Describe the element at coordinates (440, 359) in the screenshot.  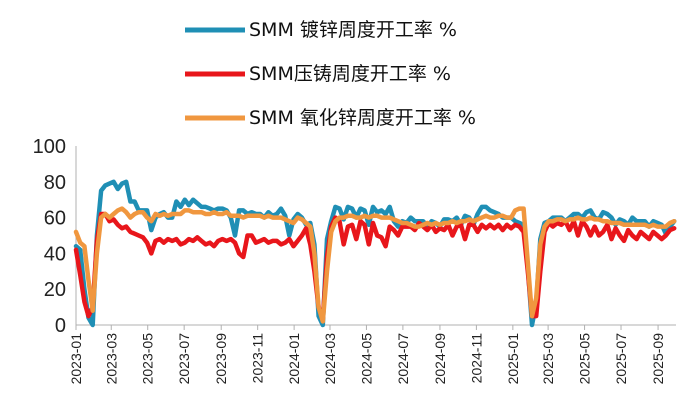
I see `x-tick-label: 2024-09` at that location.